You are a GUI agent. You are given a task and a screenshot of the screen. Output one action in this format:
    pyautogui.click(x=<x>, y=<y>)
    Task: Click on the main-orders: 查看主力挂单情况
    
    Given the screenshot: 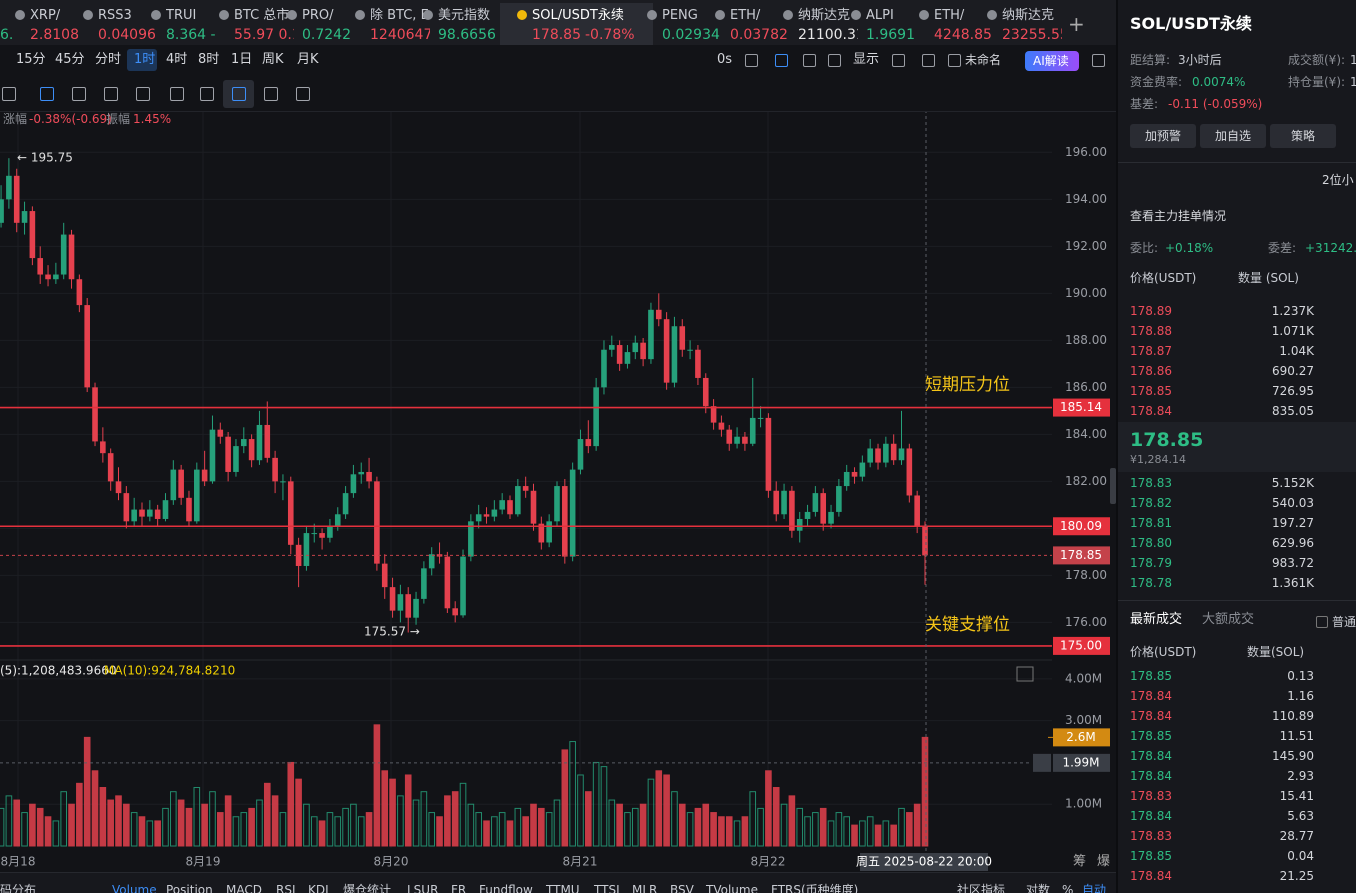 What is the action you would take?
    pyautogui.click(x=1178, y=216)
    